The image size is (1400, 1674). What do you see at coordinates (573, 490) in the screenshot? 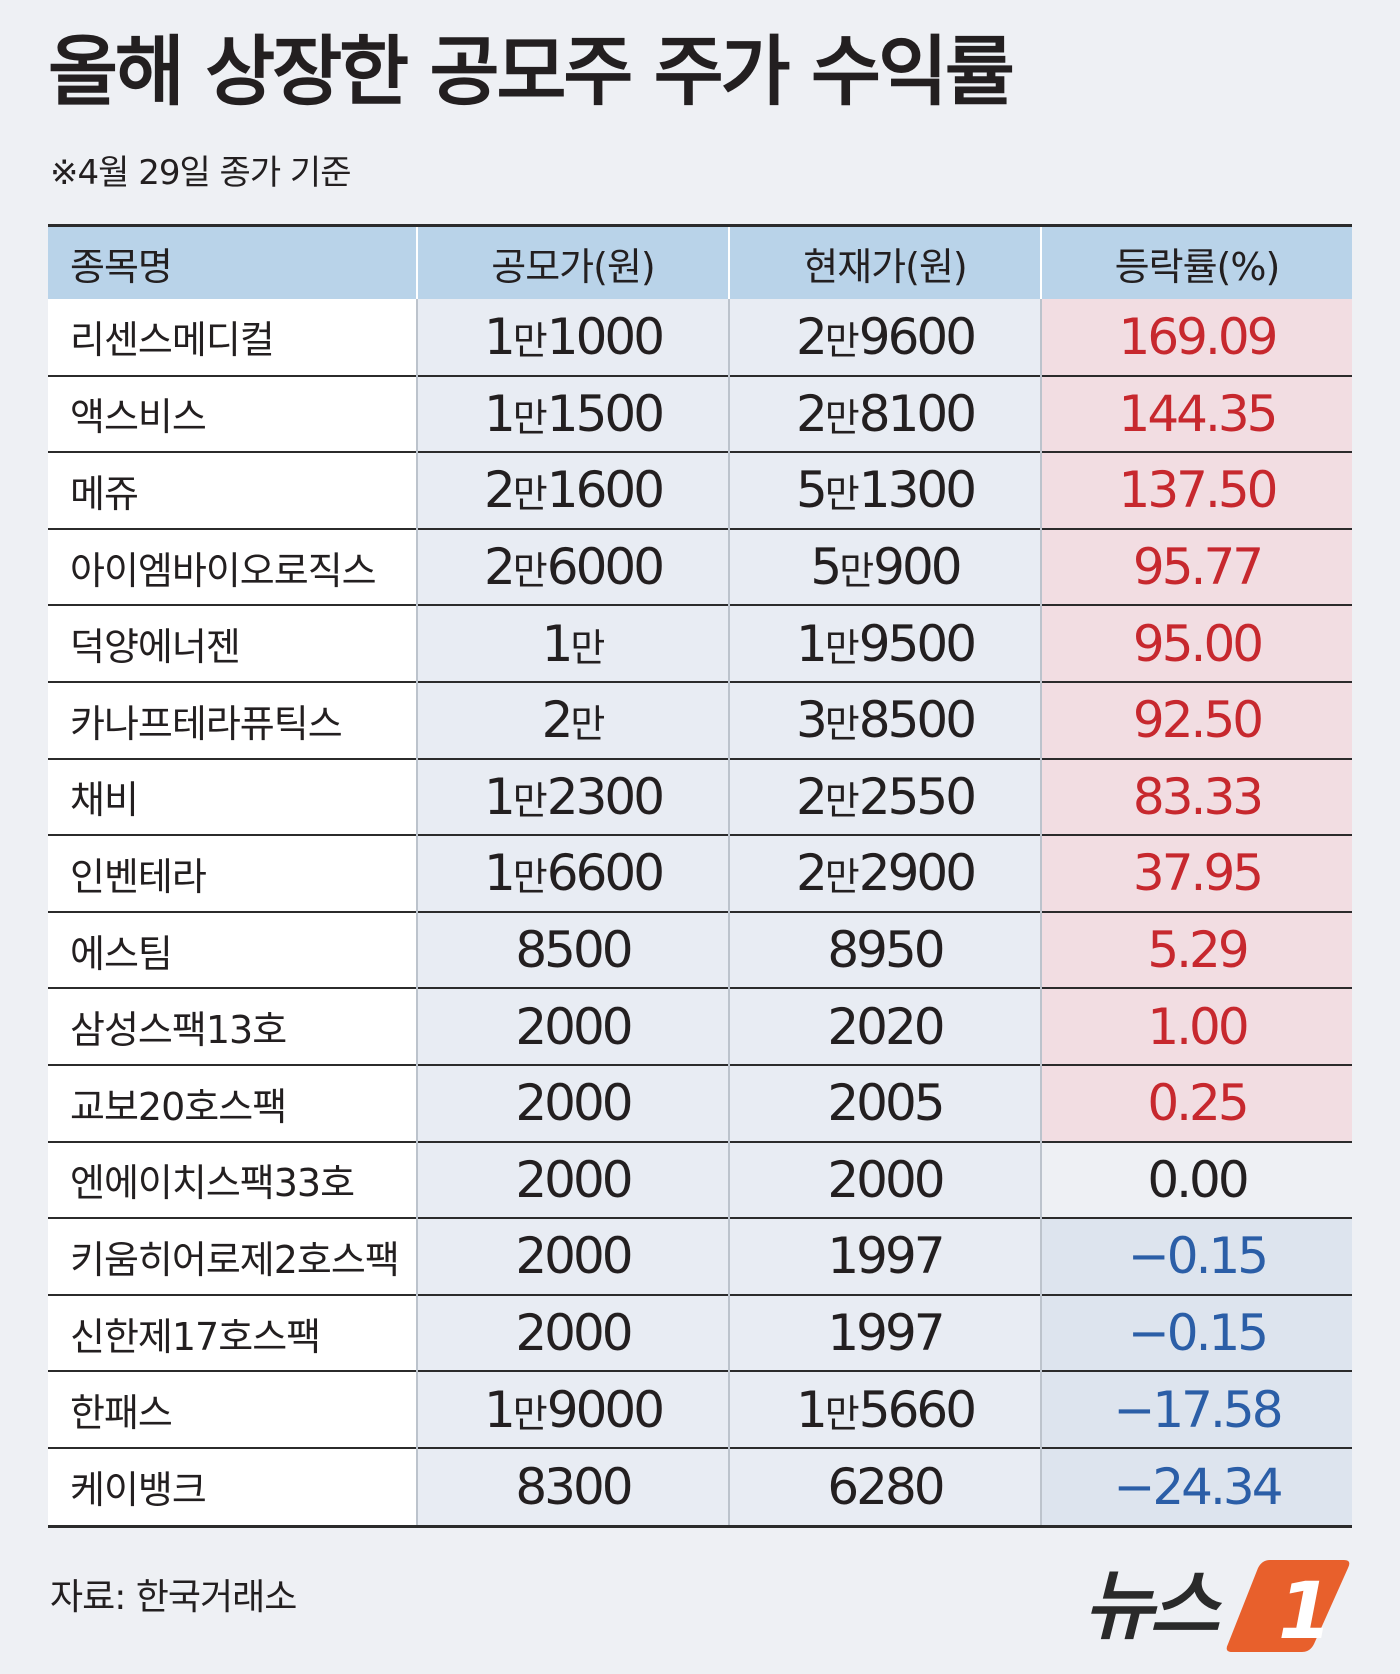
I see `offer-price: 2만1600` at bounding box center [573, 490].